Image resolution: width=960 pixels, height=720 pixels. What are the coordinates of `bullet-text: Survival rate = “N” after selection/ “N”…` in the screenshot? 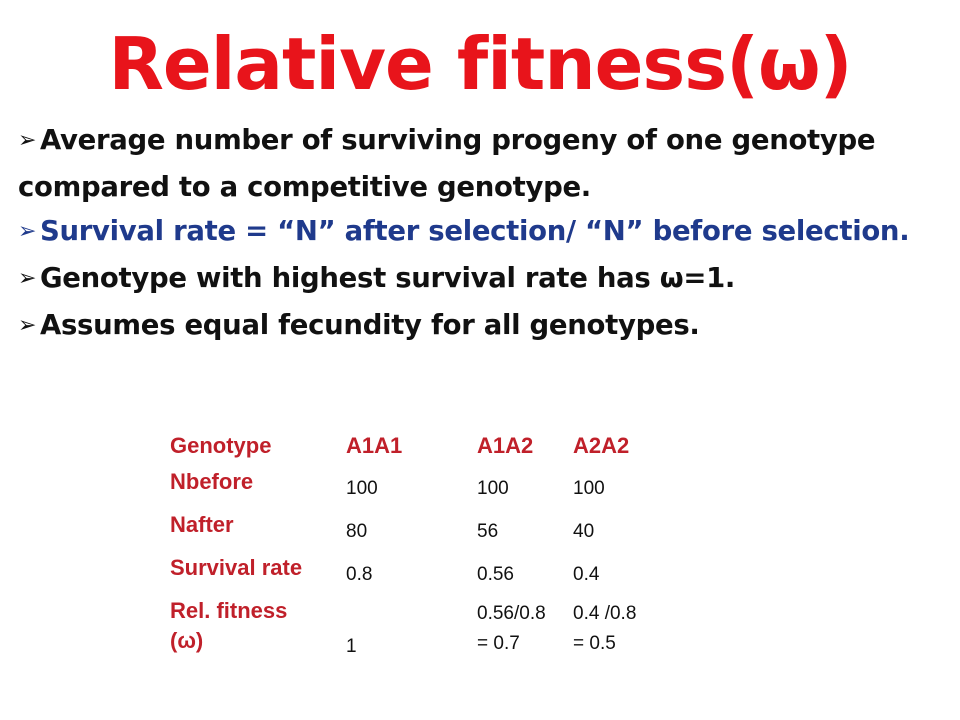 It's located at (475, 231).